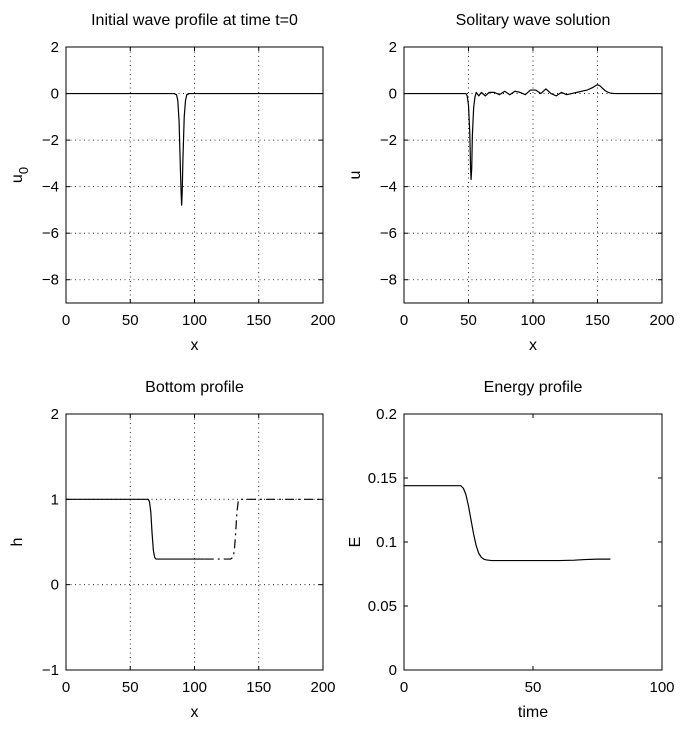 This screenshot has height=735, width=680. Describe the element at coordinates (23, 170) in the screenshot. I see `y-axis-label-subscript: 0` at that location.